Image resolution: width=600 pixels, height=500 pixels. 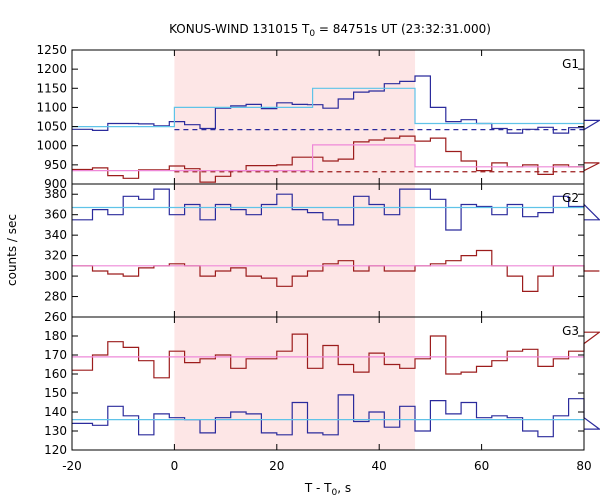 I want to click on y-axis-label: counts / sec, so click(x=12, y=250).